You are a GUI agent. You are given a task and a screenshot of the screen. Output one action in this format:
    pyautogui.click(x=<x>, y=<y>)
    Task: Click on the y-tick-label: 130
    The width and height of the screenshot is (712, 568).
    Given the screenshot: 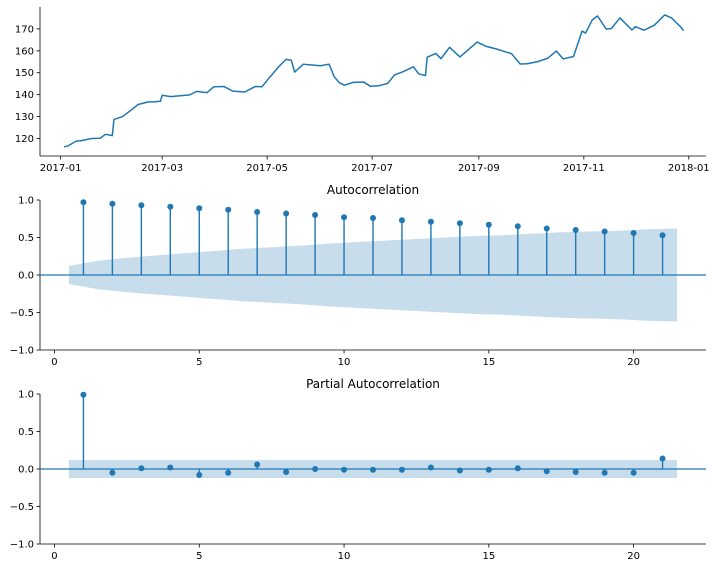 What is the action you would take?
    pyautogui.click(x=24, y=117)
    